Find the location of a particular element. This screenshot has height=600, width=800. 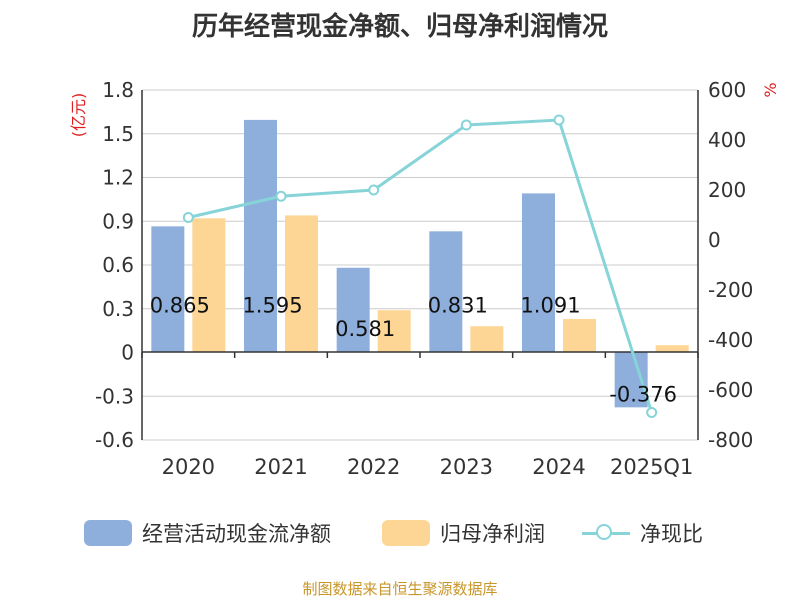

legend-swatch-cashflow is located at coordinates (108, 533).